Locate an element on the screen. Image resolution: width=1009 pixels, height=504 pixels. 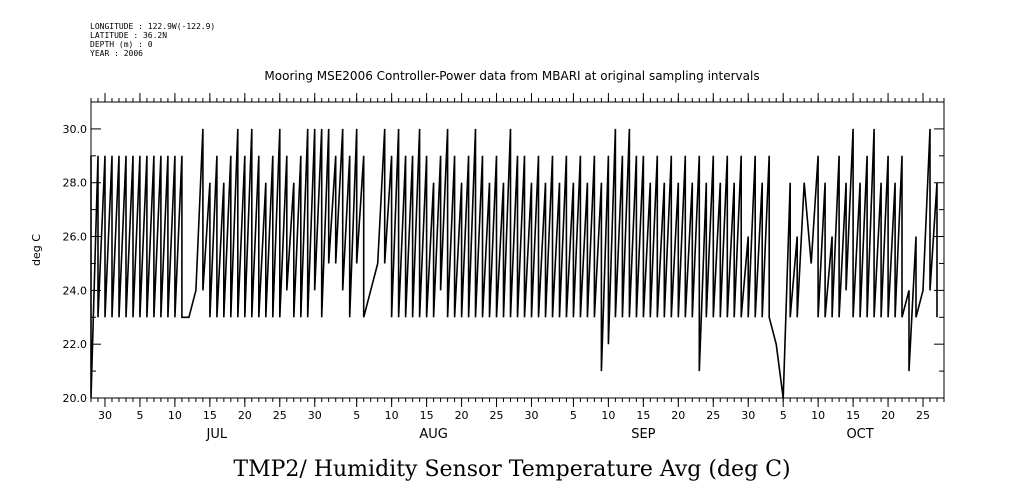
y-axis-label: deg C is located at coordinates (36, 250).